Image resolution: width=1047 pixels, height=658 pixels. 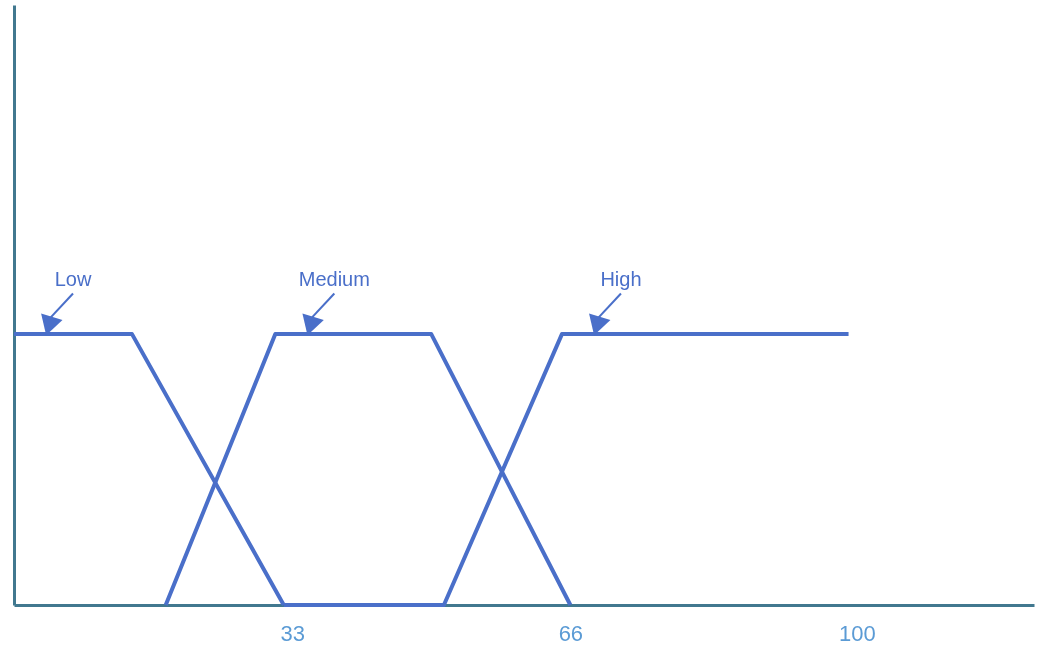 What do you see at coordinates (571, 633) in the screenshot?
I see `x-tick-label: 66` at bounding box center [571, 633].